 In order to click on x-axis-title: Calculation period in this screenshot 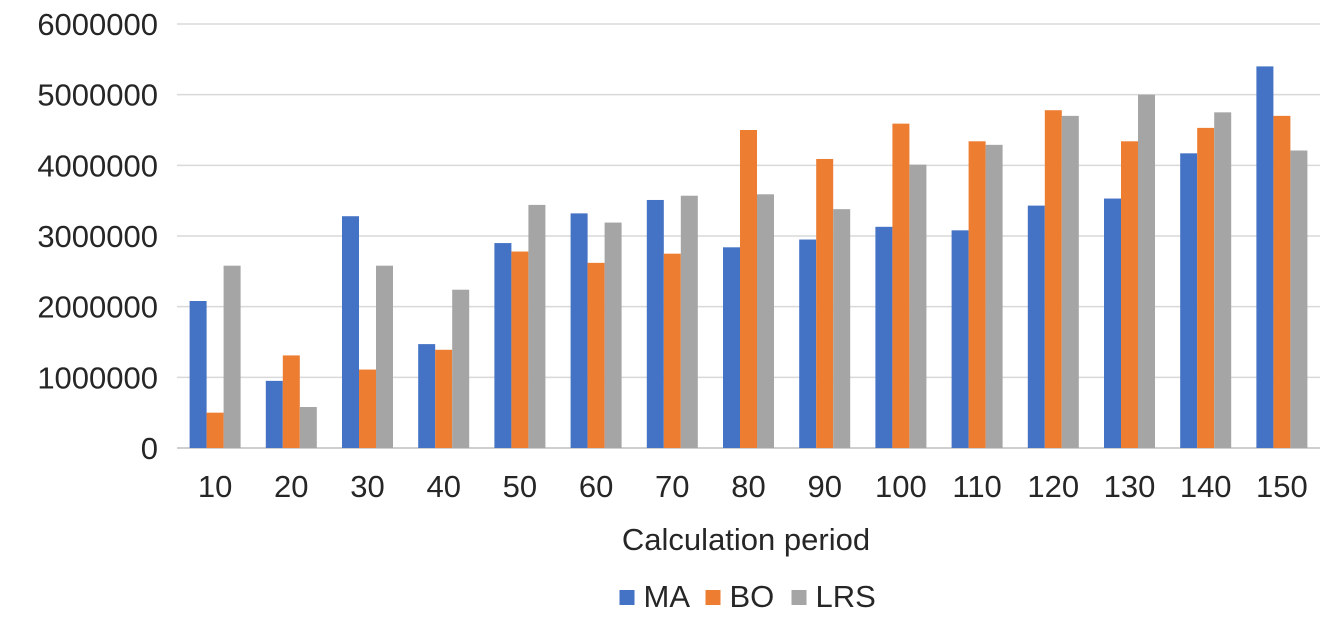, I will do `click(746, 539)`.